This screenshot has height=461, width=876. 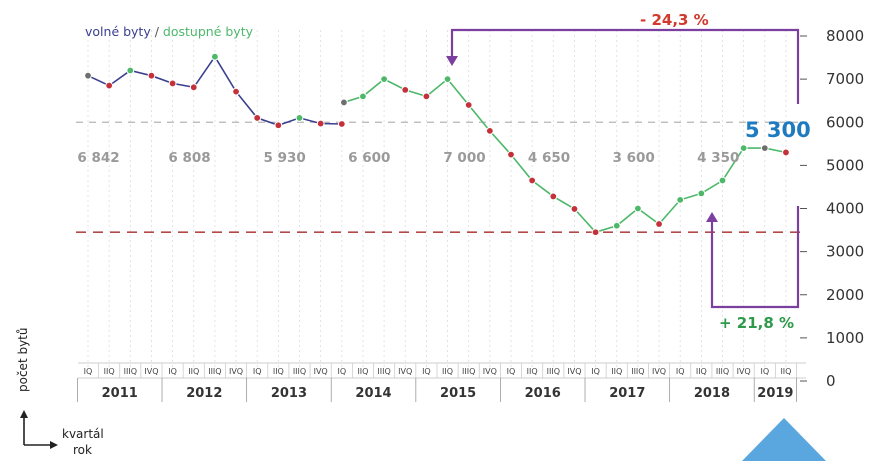 I want to click on value-label: 4 650, so click(x=549, y=158).